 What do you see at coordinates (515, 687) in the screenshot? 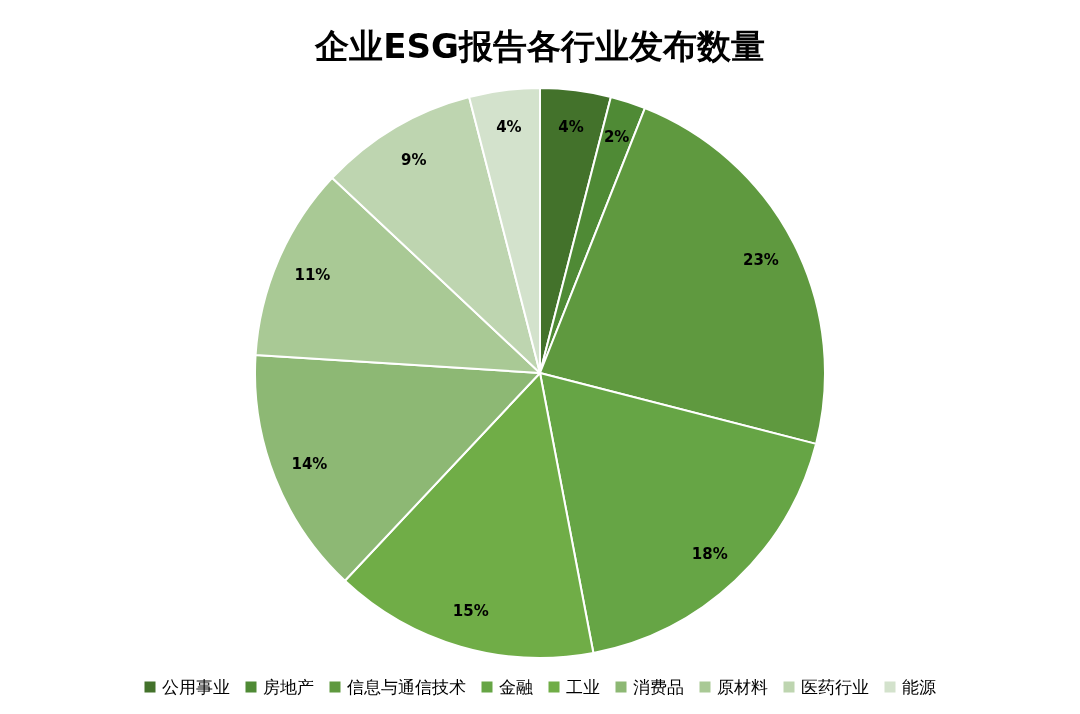
I see `legend-label: 金融` at bounding box center [515, 687].